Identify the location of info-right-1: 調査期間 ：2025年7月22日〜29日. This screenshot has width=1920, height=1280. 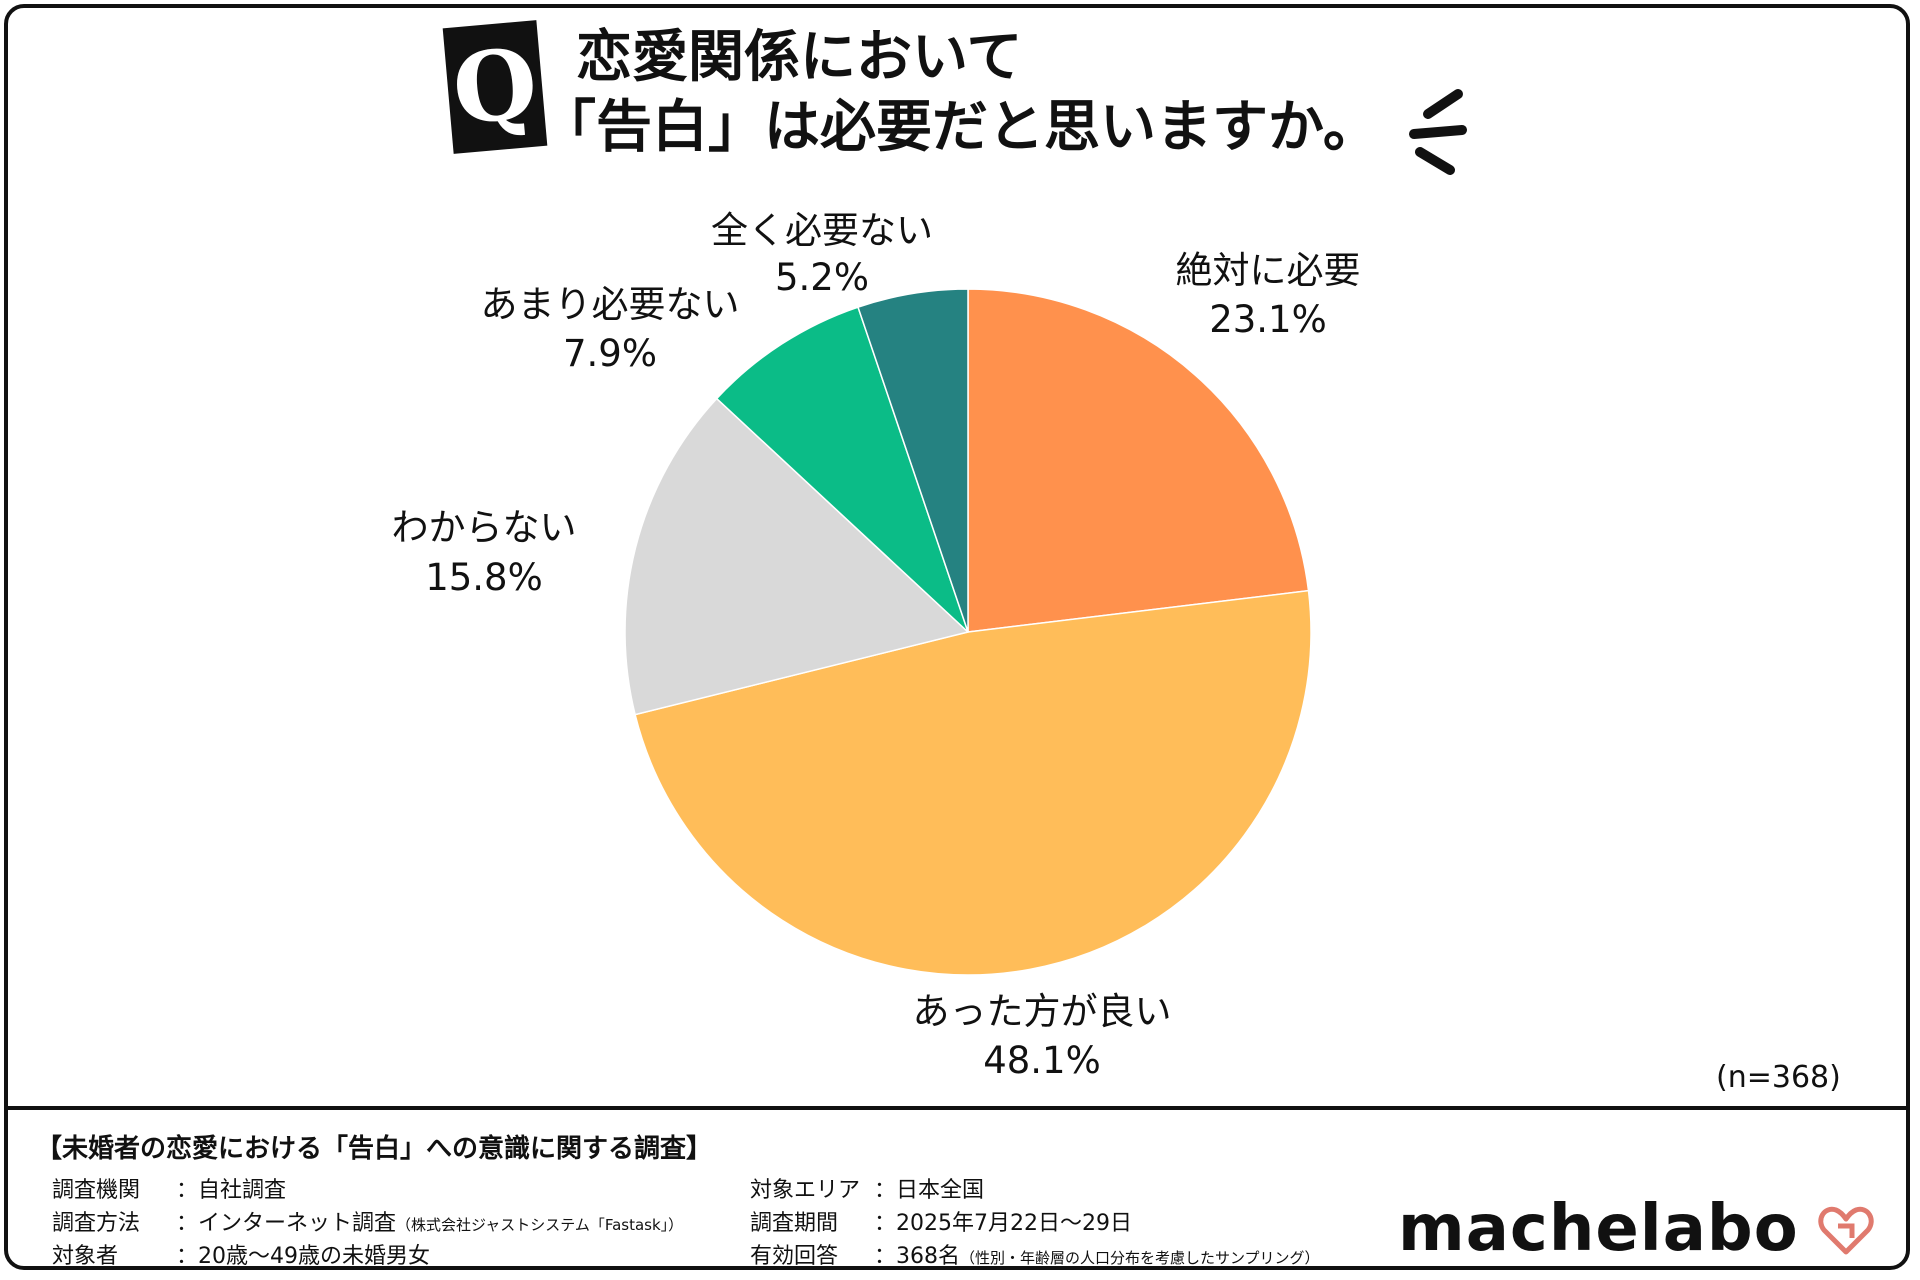
(941, 1223).